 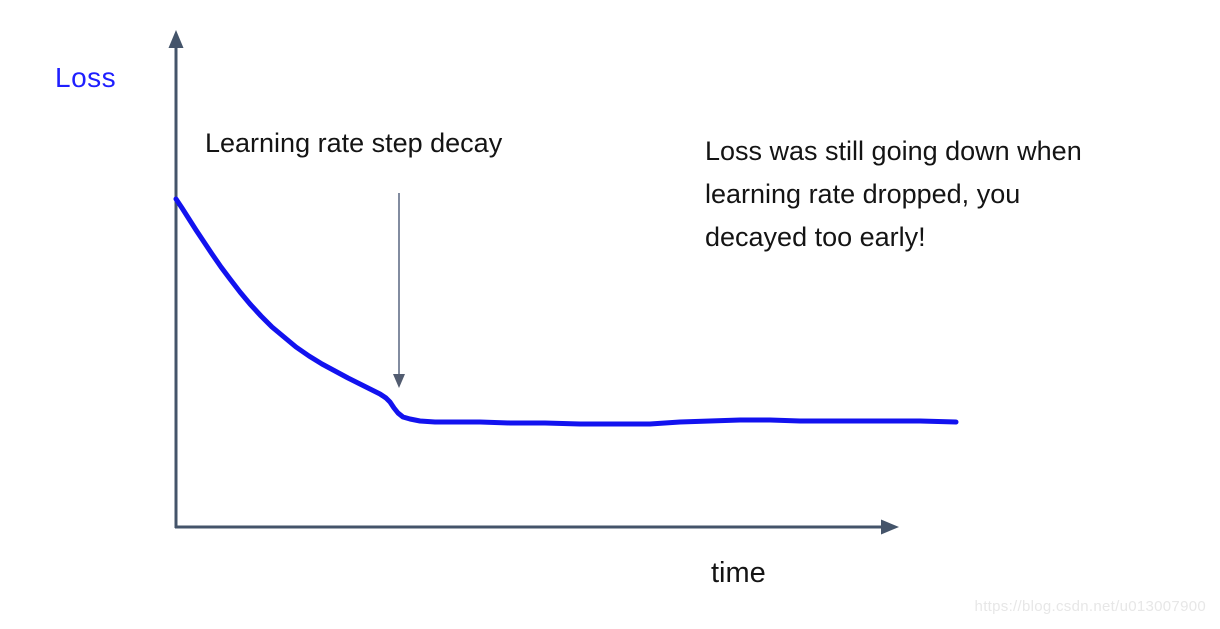 I want to click on note-line-1: Loss was still going down when, so click(x=893, y=151).